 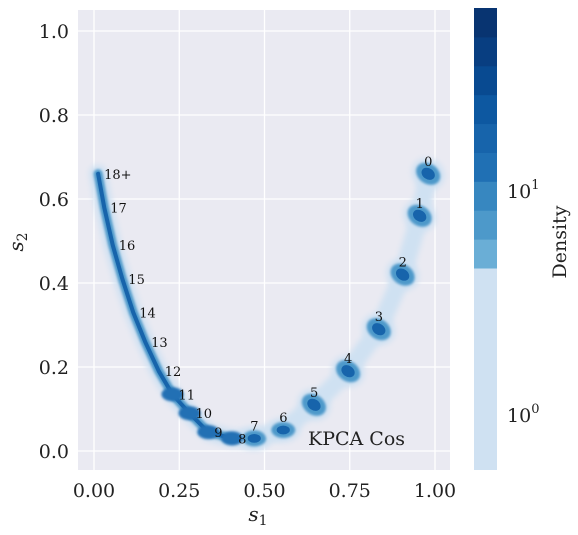 I want to click on cluster-label-left: 14, so click(x=147, y=313).